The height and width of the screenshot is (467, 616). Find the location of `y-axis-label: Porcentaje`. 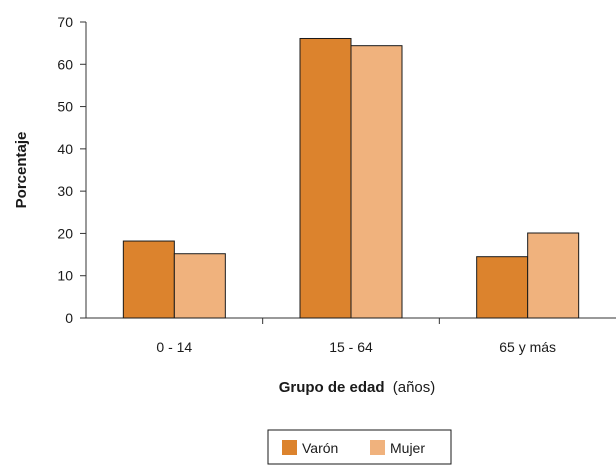

y-axis-label: Porcentaje is located at coordinates (21, 170).